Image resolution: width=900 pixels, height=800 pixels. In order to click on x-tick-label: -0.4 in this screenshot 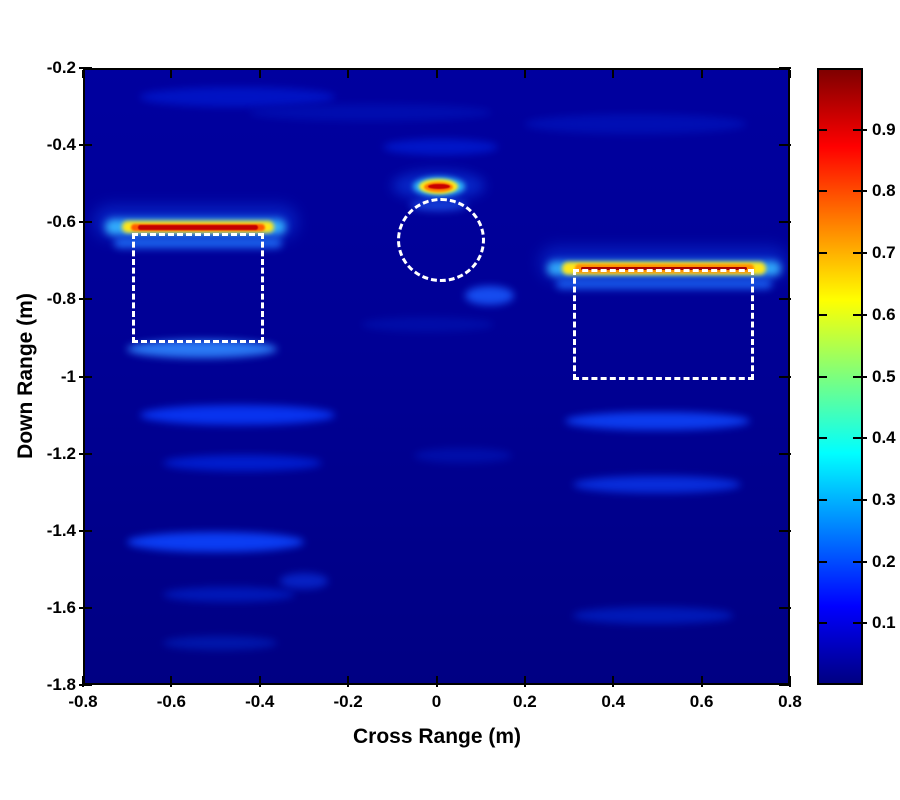, I will do `click(260, 701)`.